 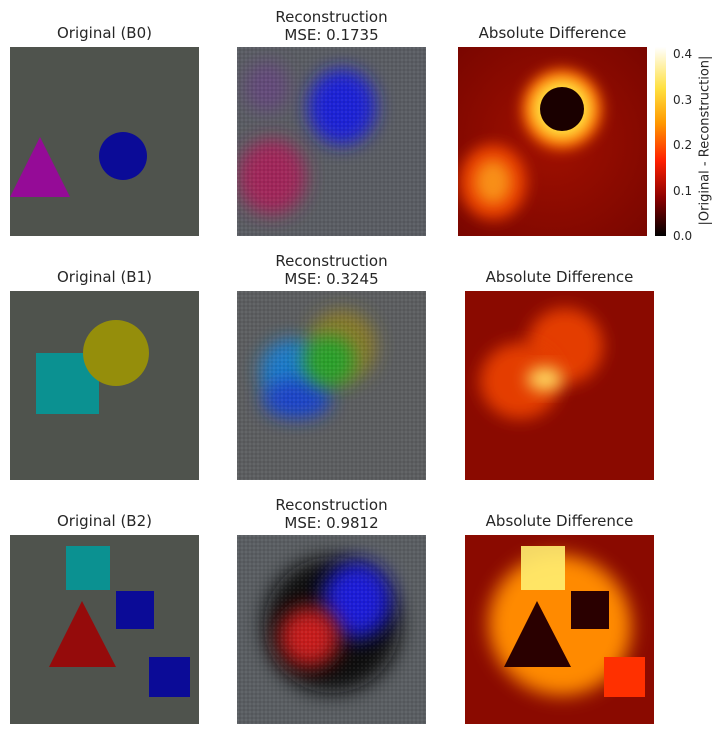 I want to click on colorbar-tick-3: 0.3, so click(x=683, y=100).